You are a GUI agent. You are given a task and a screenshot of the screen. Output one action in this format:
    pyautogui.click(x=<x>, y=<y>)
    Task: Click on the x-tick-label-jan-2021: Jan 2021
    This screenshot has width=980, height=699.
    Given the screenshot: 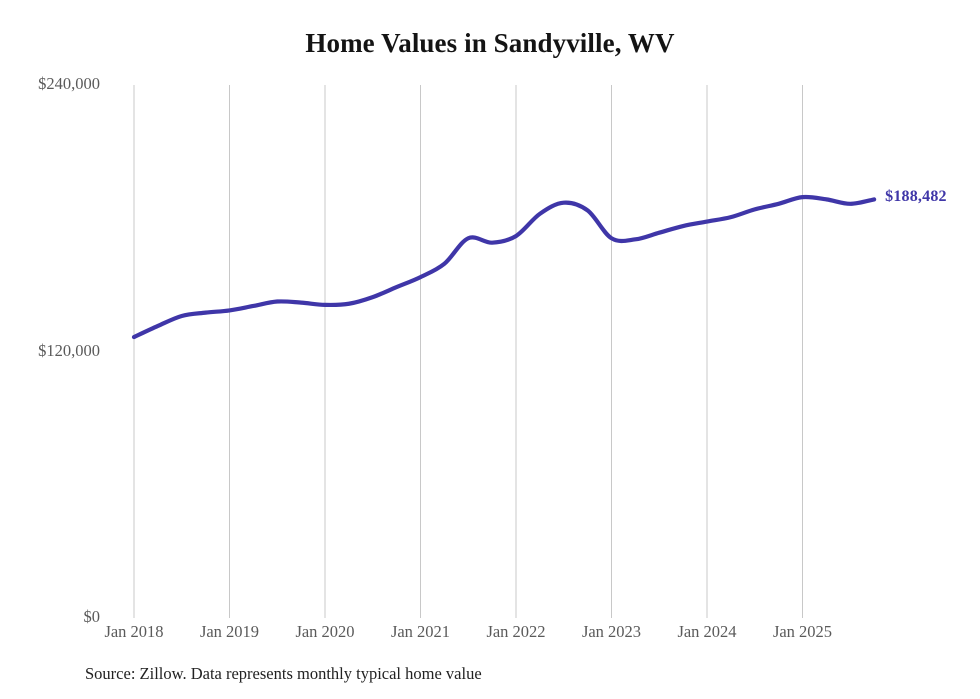 What is the action you would take?
    pyautogui.click(x=420, y=631)
    